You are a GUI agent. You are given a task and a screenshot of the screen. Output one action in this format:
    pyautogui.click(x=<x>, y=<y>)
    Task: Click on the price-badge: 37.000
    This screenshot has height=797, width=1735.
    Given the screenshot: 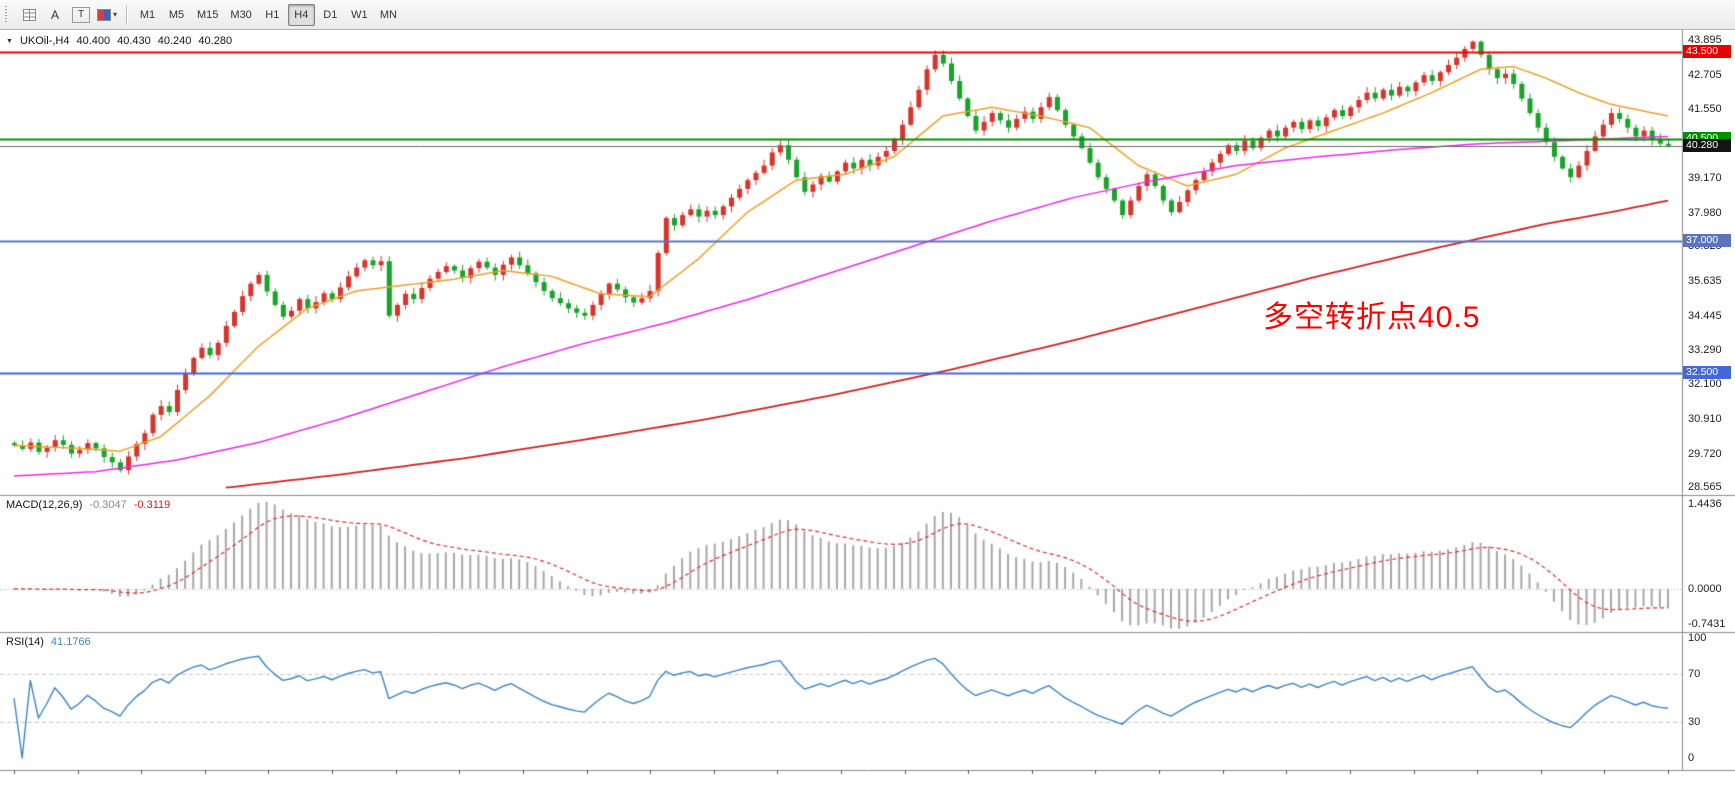 What is the action you would take?
    pyautogui.click(x=1707, y=241)
    